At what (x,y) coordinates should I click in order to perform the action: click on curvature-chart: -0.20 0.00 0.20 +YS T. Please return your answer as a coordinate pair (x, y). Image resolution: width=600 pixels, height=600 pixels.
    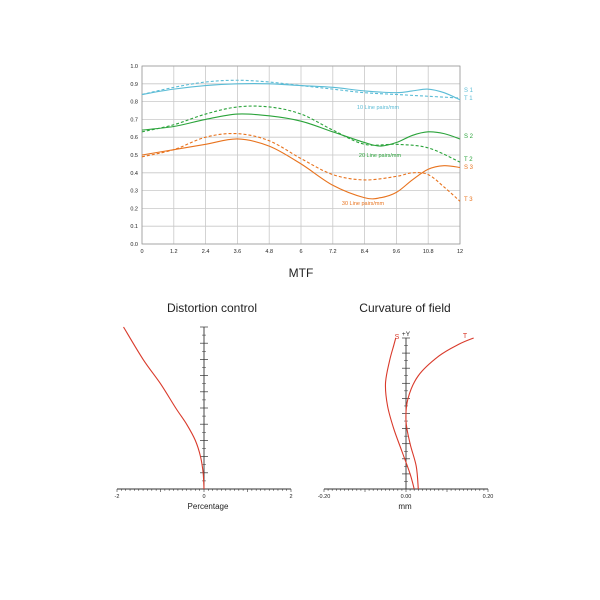
    Looking at the image, I should click on (406, 415).